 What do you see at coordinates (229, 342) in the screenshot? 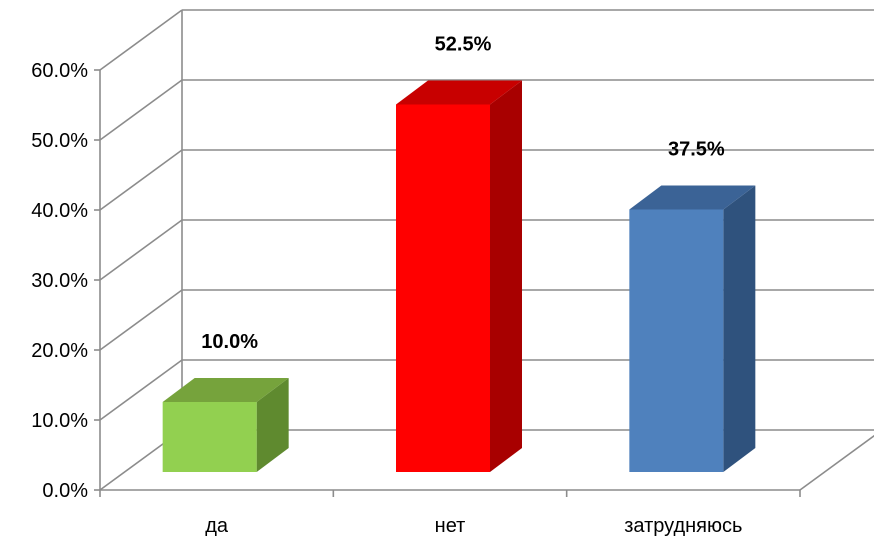
I see `data-label: 10.0%` at bounding box center [229, 342].